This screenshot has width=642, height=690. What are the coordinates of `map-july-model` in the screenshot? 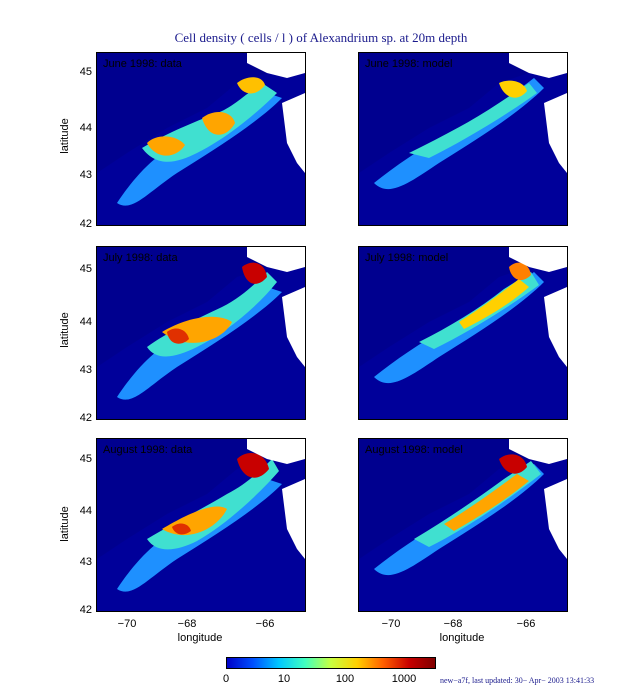 It's located at (463, 333).